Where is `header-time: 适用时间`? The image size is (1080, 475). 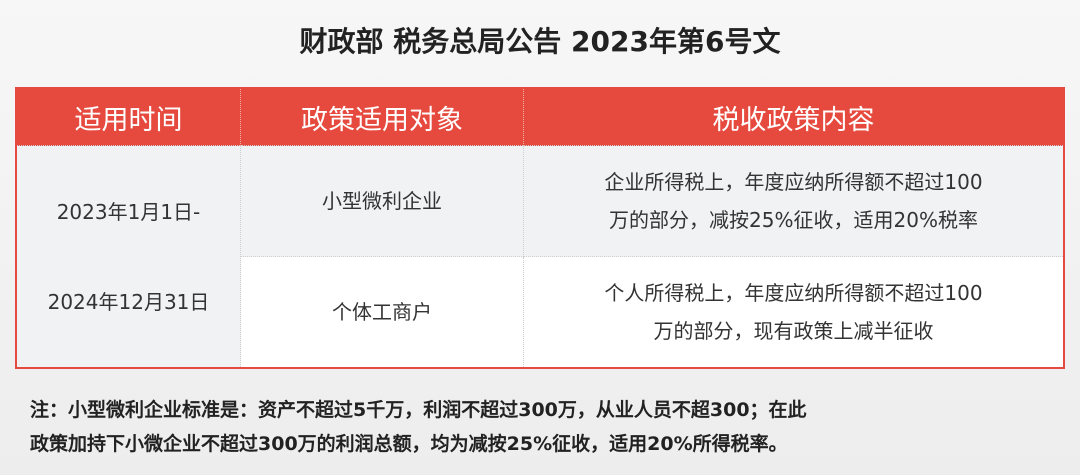 header-time: 适用时间 is located at coordinates (128, 117).